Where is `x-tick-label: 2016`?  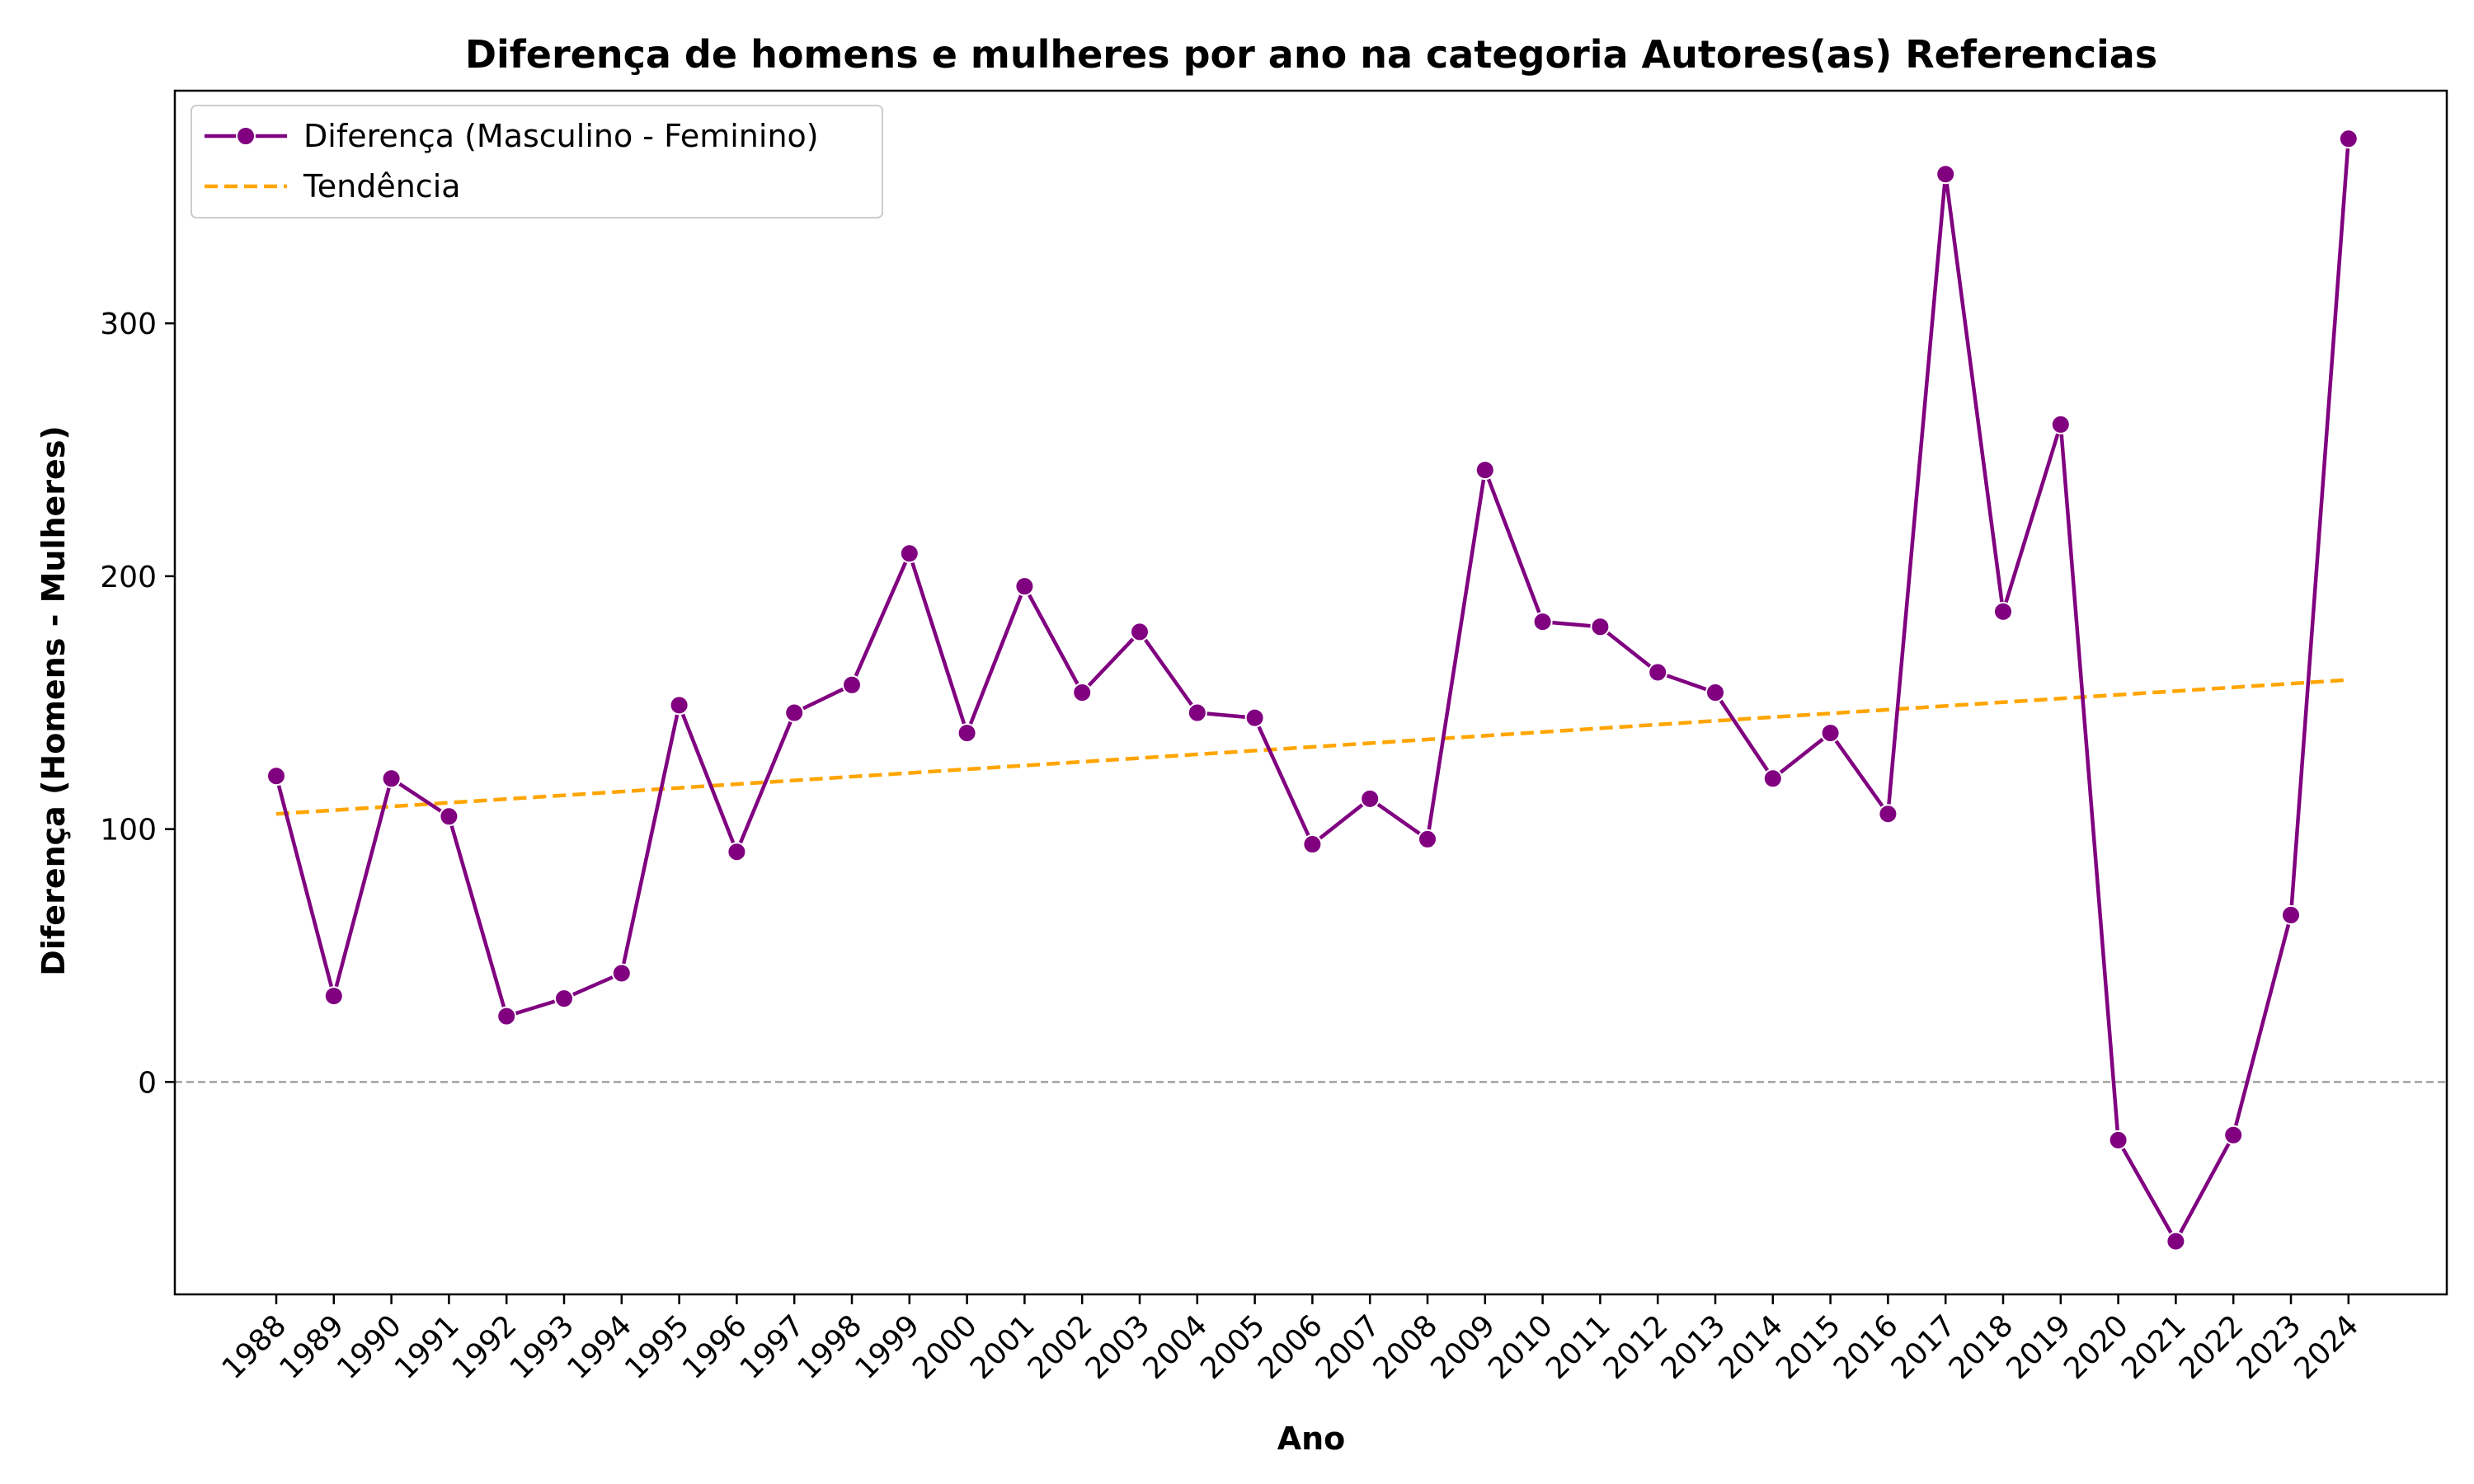 x-tick-label: 2016 is located at coordinates (1866, 1347).